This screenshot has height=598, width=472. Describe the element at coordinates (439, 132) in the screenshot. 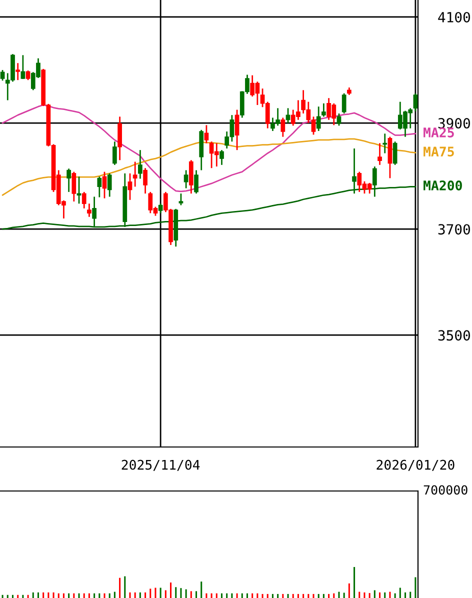

I see `series-label: MA25` at that location.